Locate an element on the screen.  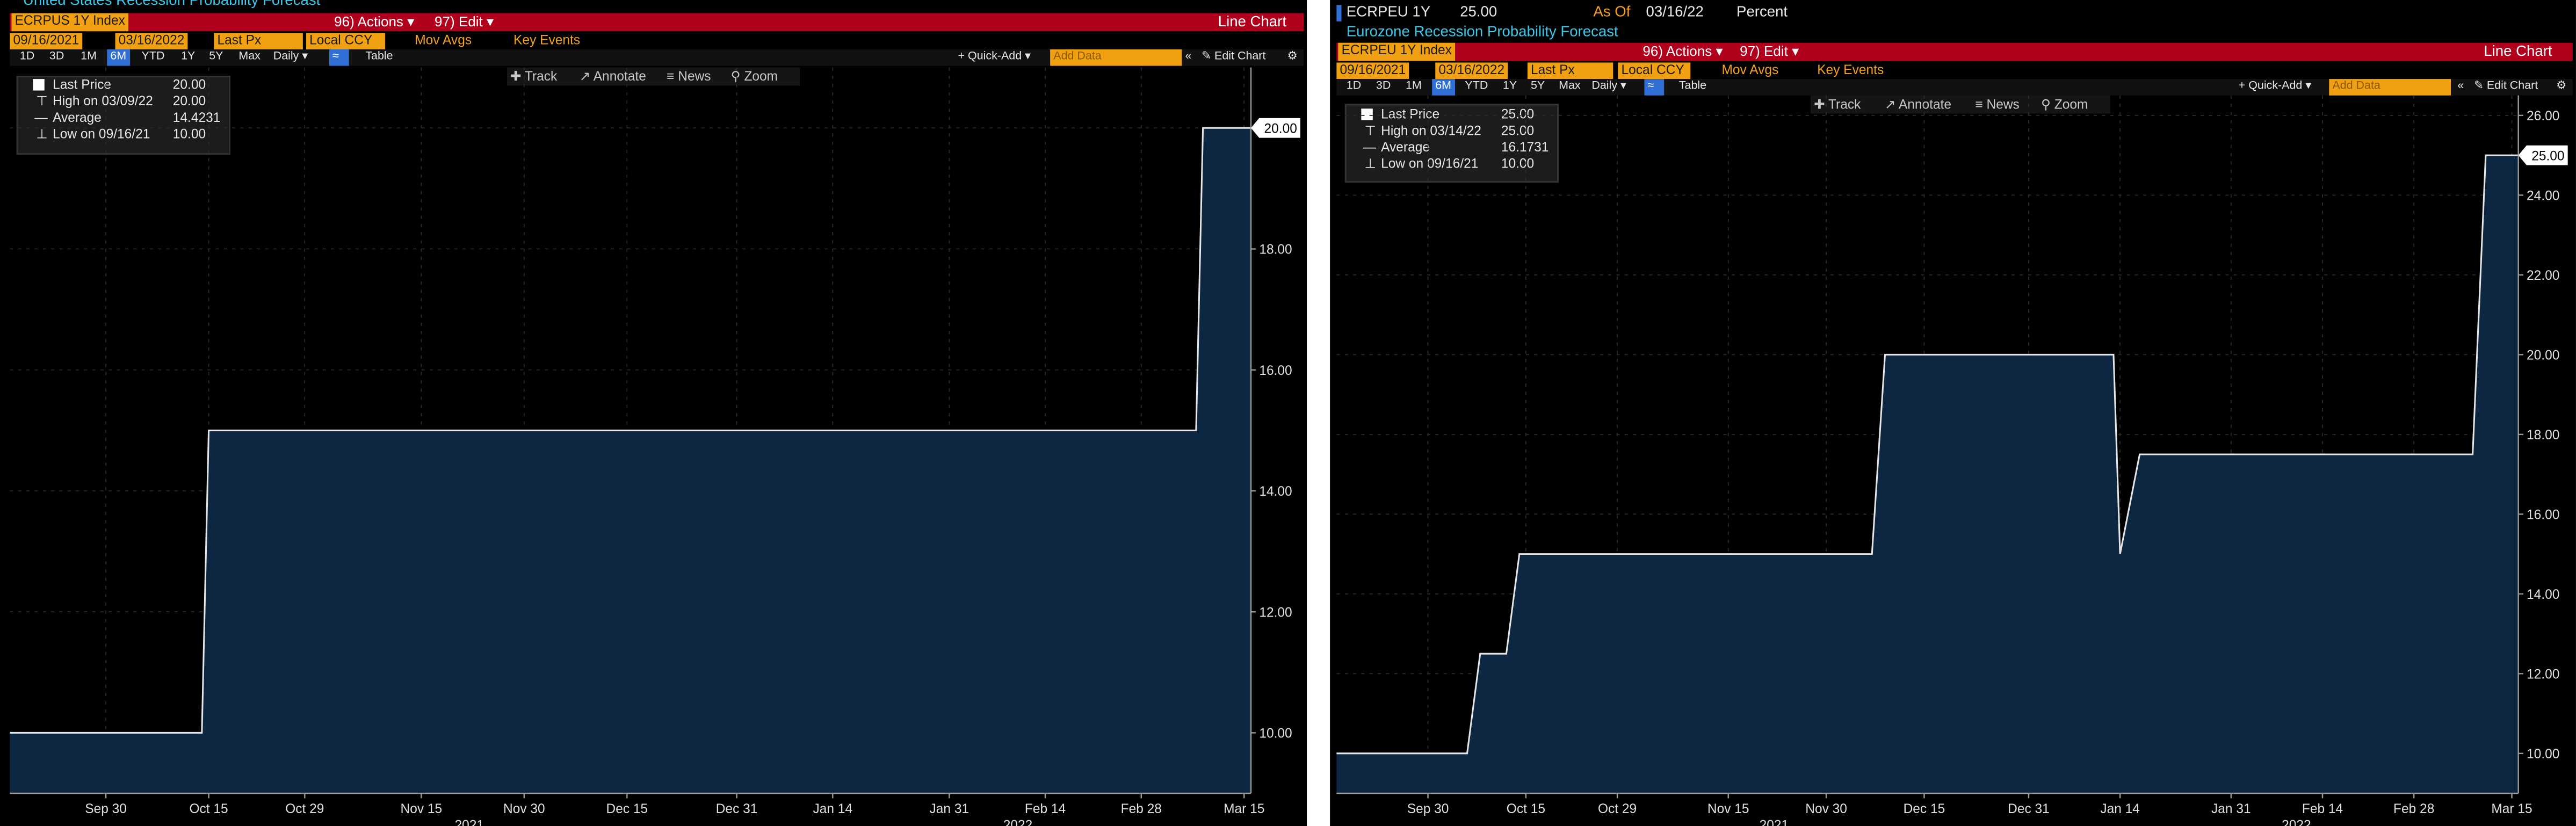
right-news-tool: ≡ News is located at coordinates (1997, 104).